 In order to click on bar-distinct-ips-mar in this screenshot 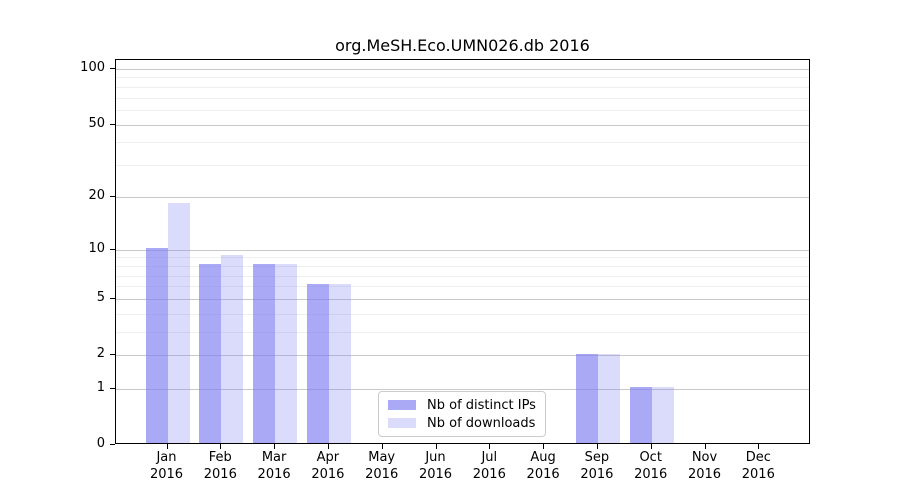, I will do `click(264, 353)`.